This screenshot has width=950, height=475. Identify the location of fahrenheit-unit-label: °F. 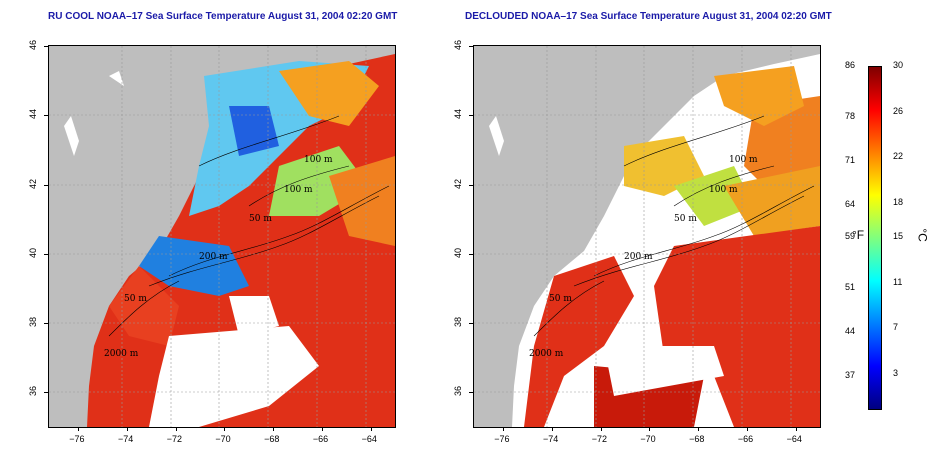
(858, 235).